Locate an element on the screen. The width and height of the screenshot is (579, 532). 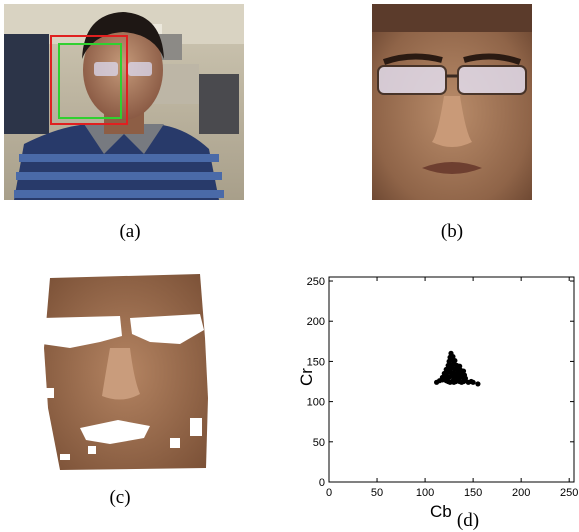
skin-region-box is located at coordinates (90, 81).